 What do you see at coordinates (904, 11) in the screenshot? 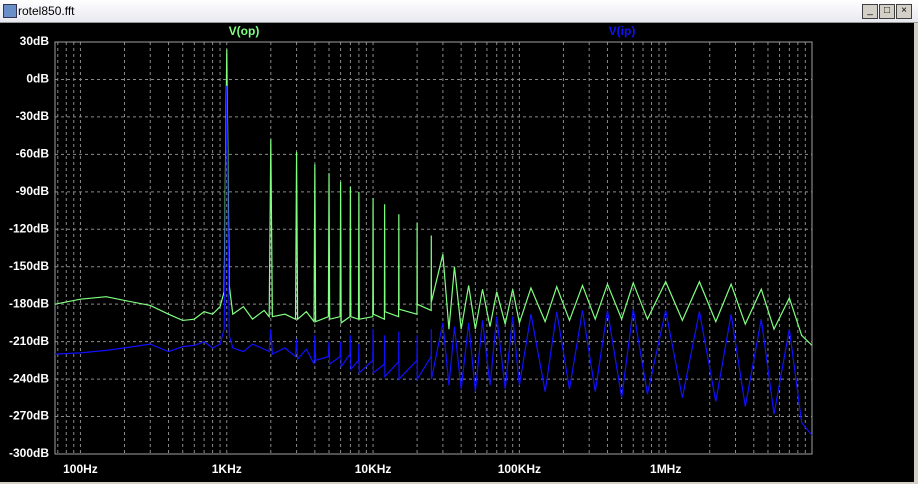
I see `close-button: ×` at bounding box center [904, 11].